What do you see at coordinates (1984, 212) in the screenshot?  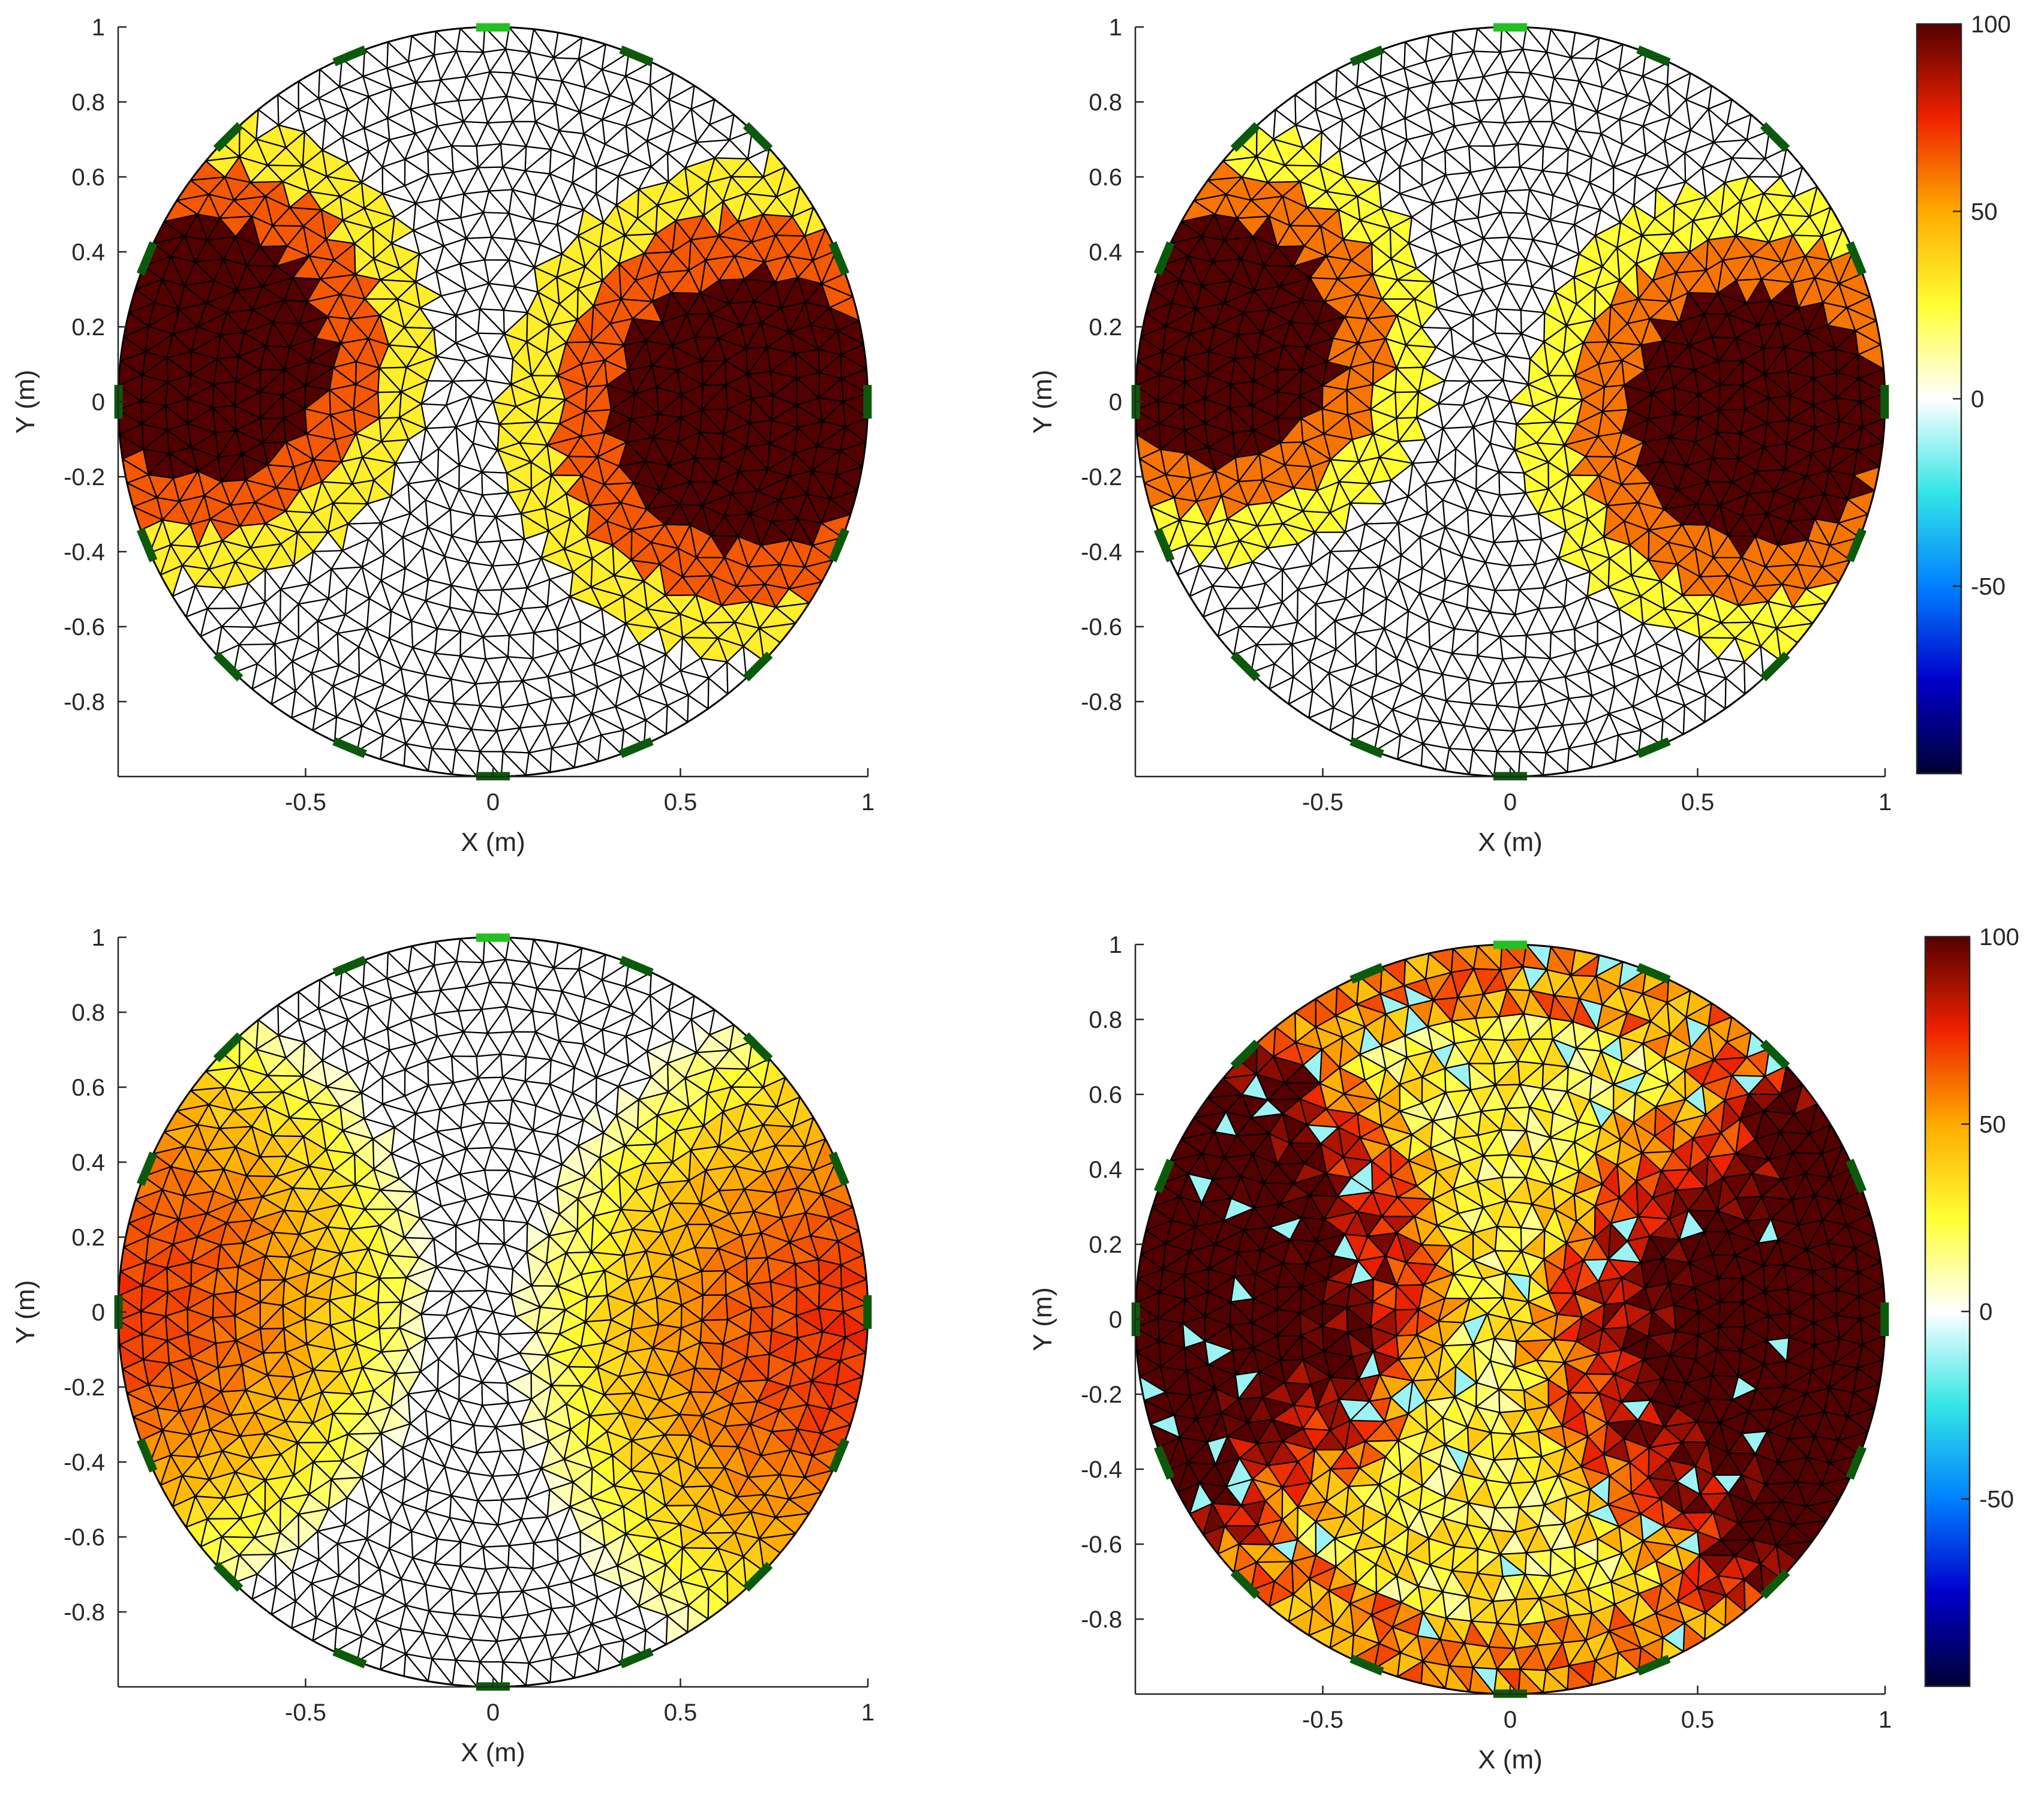 I see `colorbar-tick-label: 50` at bounding box center [1984, 212].